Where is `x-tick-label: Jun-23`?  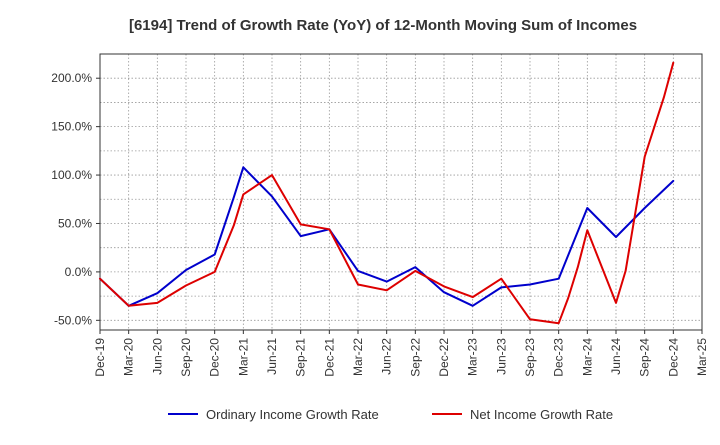 x-tick-label: Jun-23 is located at coordinates (501, 356).